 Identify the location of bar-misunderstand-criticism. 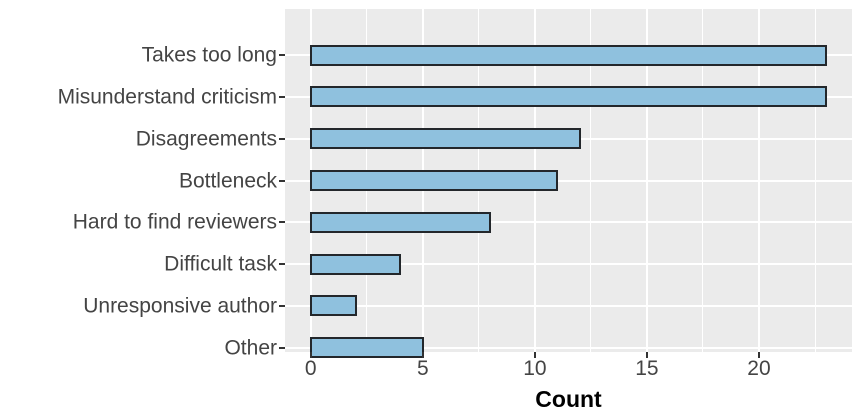
(568, 97).